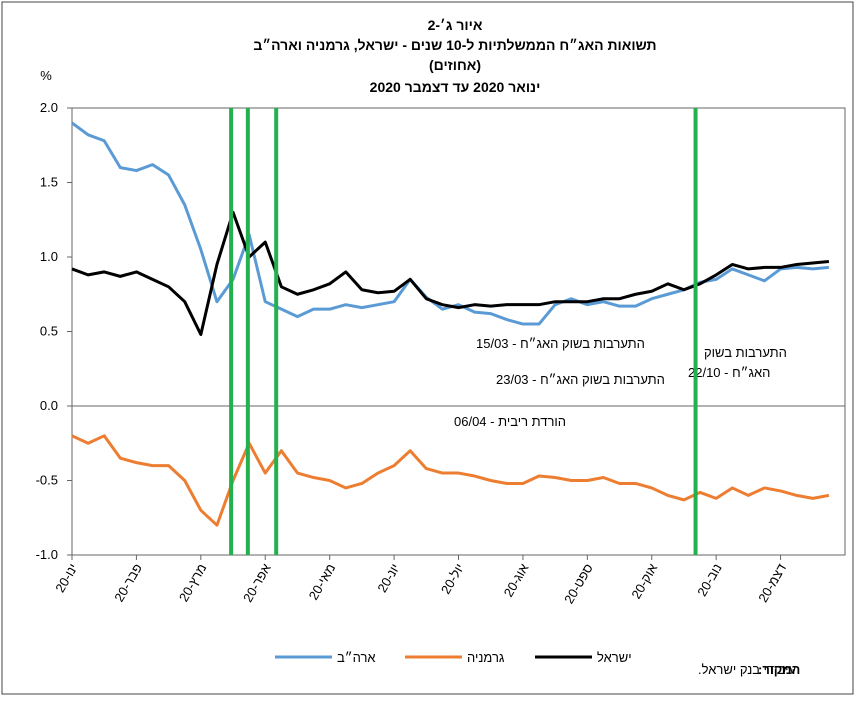  What do you see at coordinates (128, 582) in the screenshot?
I see `x-tick-label: פבר-20` at bounding box center [128, 582].